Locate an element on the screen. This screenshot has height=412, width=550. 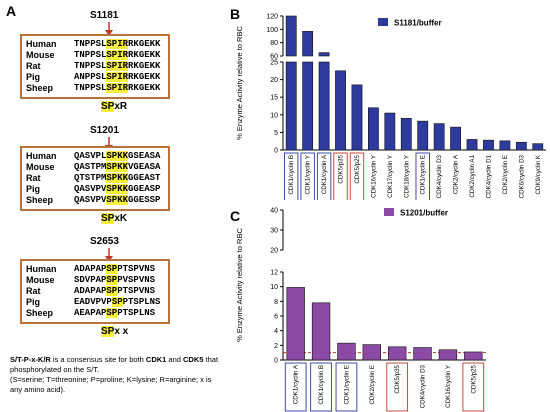
x-tick-label: CDK1/cyclin E is located at coordinates (423, 175).